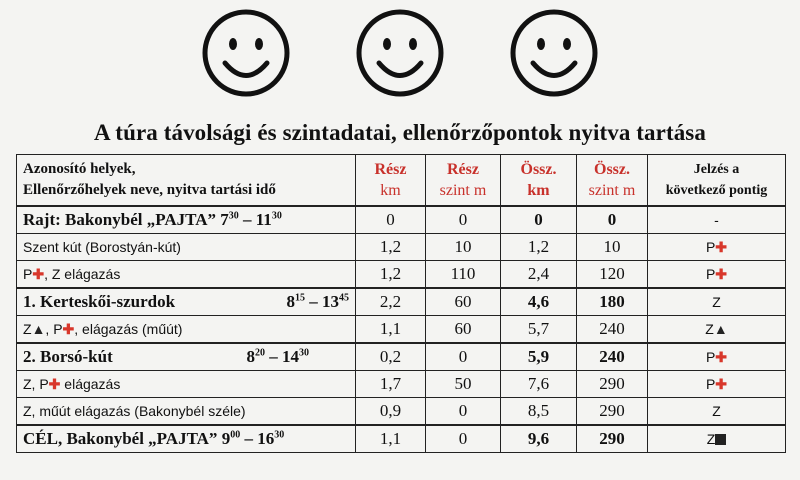 This screenshot has height=480, width=800. What do you see at coordinates (538, 180) in the screenshot?
I see `header-ossz-km: Össz. km` at bounding box center [538, 180].